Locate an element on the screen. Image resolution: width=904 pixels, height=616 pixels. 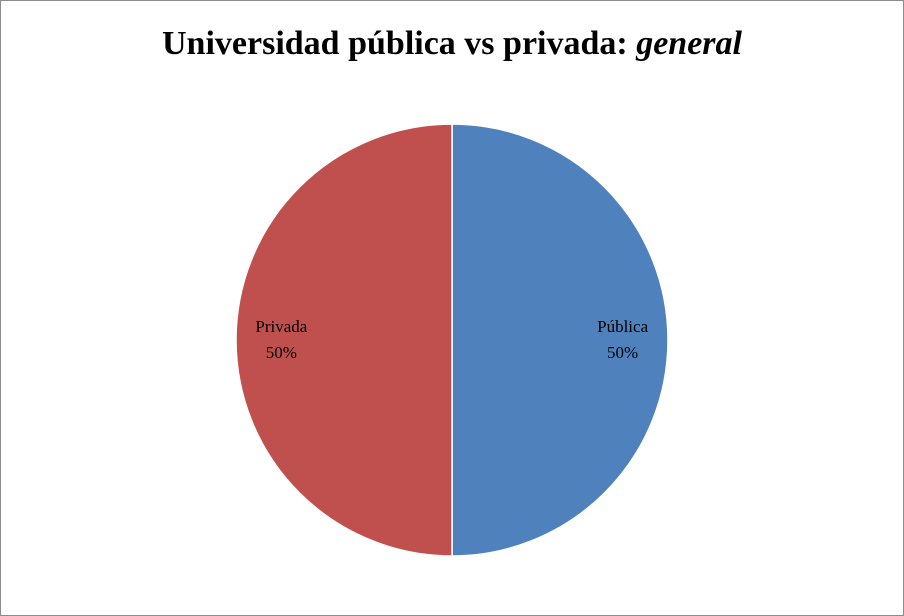
slice-label: Privada is located at coordinates (281, 326).